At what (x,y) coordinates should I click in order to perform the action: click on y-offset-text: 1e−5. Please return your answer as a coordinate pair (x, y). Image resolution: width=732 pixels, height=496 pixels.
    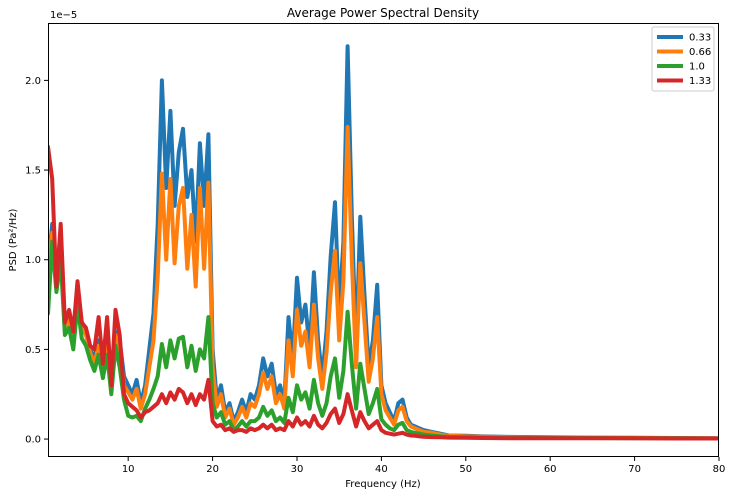
    Looking at the image, I should click on (63, 15).